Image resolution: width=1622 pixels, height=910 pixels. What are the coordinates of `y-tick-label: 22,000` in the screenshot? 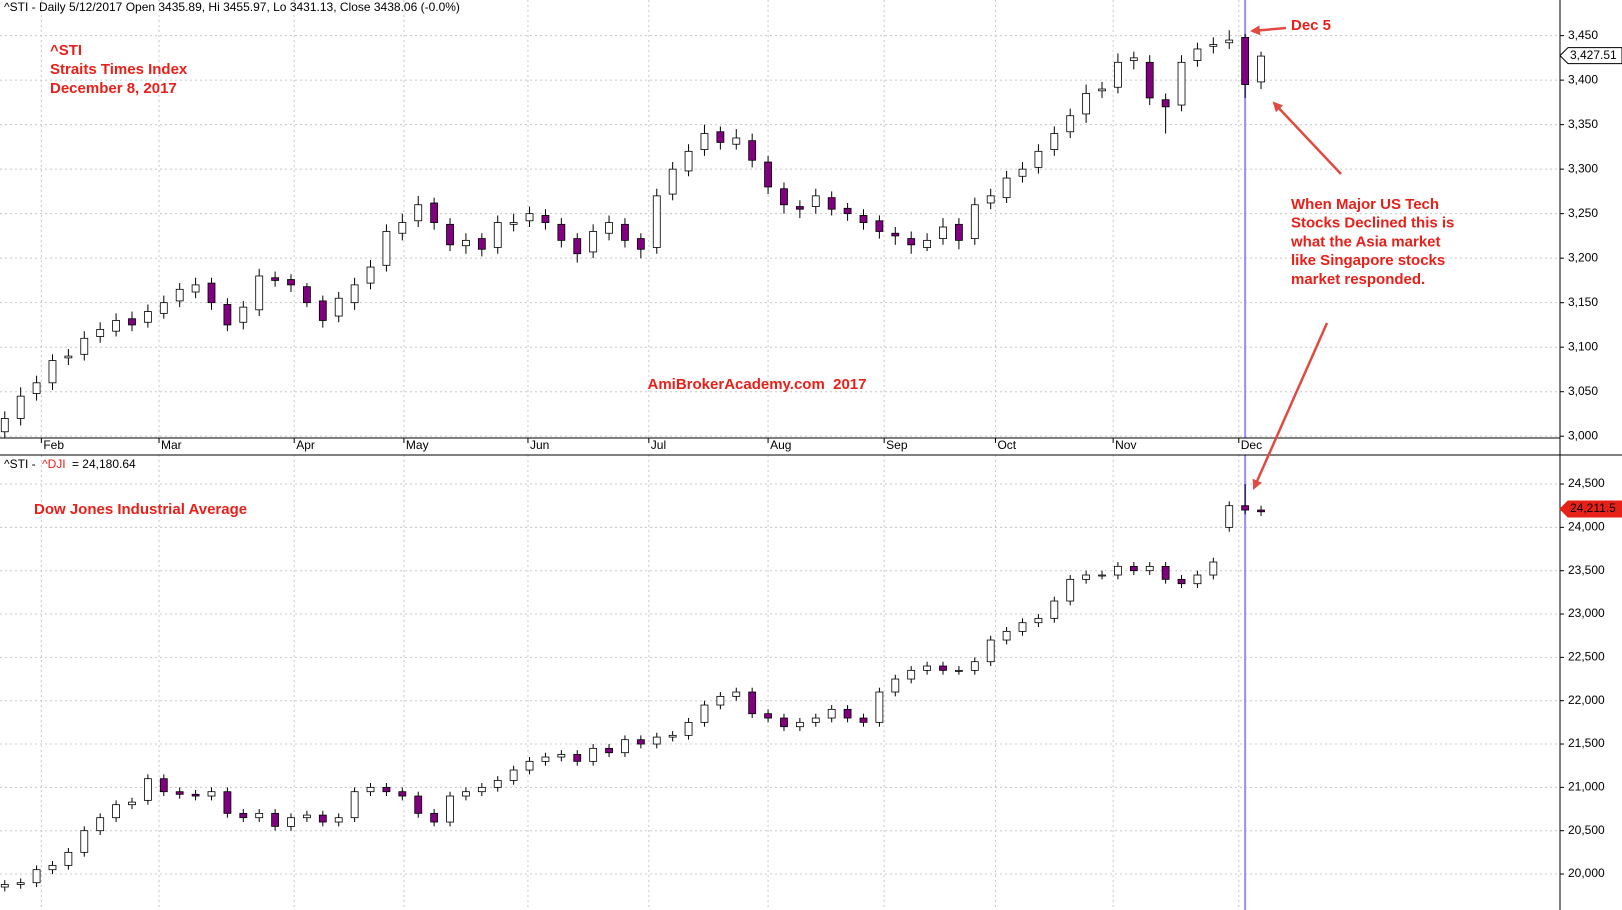 It's located at (1586, 700).